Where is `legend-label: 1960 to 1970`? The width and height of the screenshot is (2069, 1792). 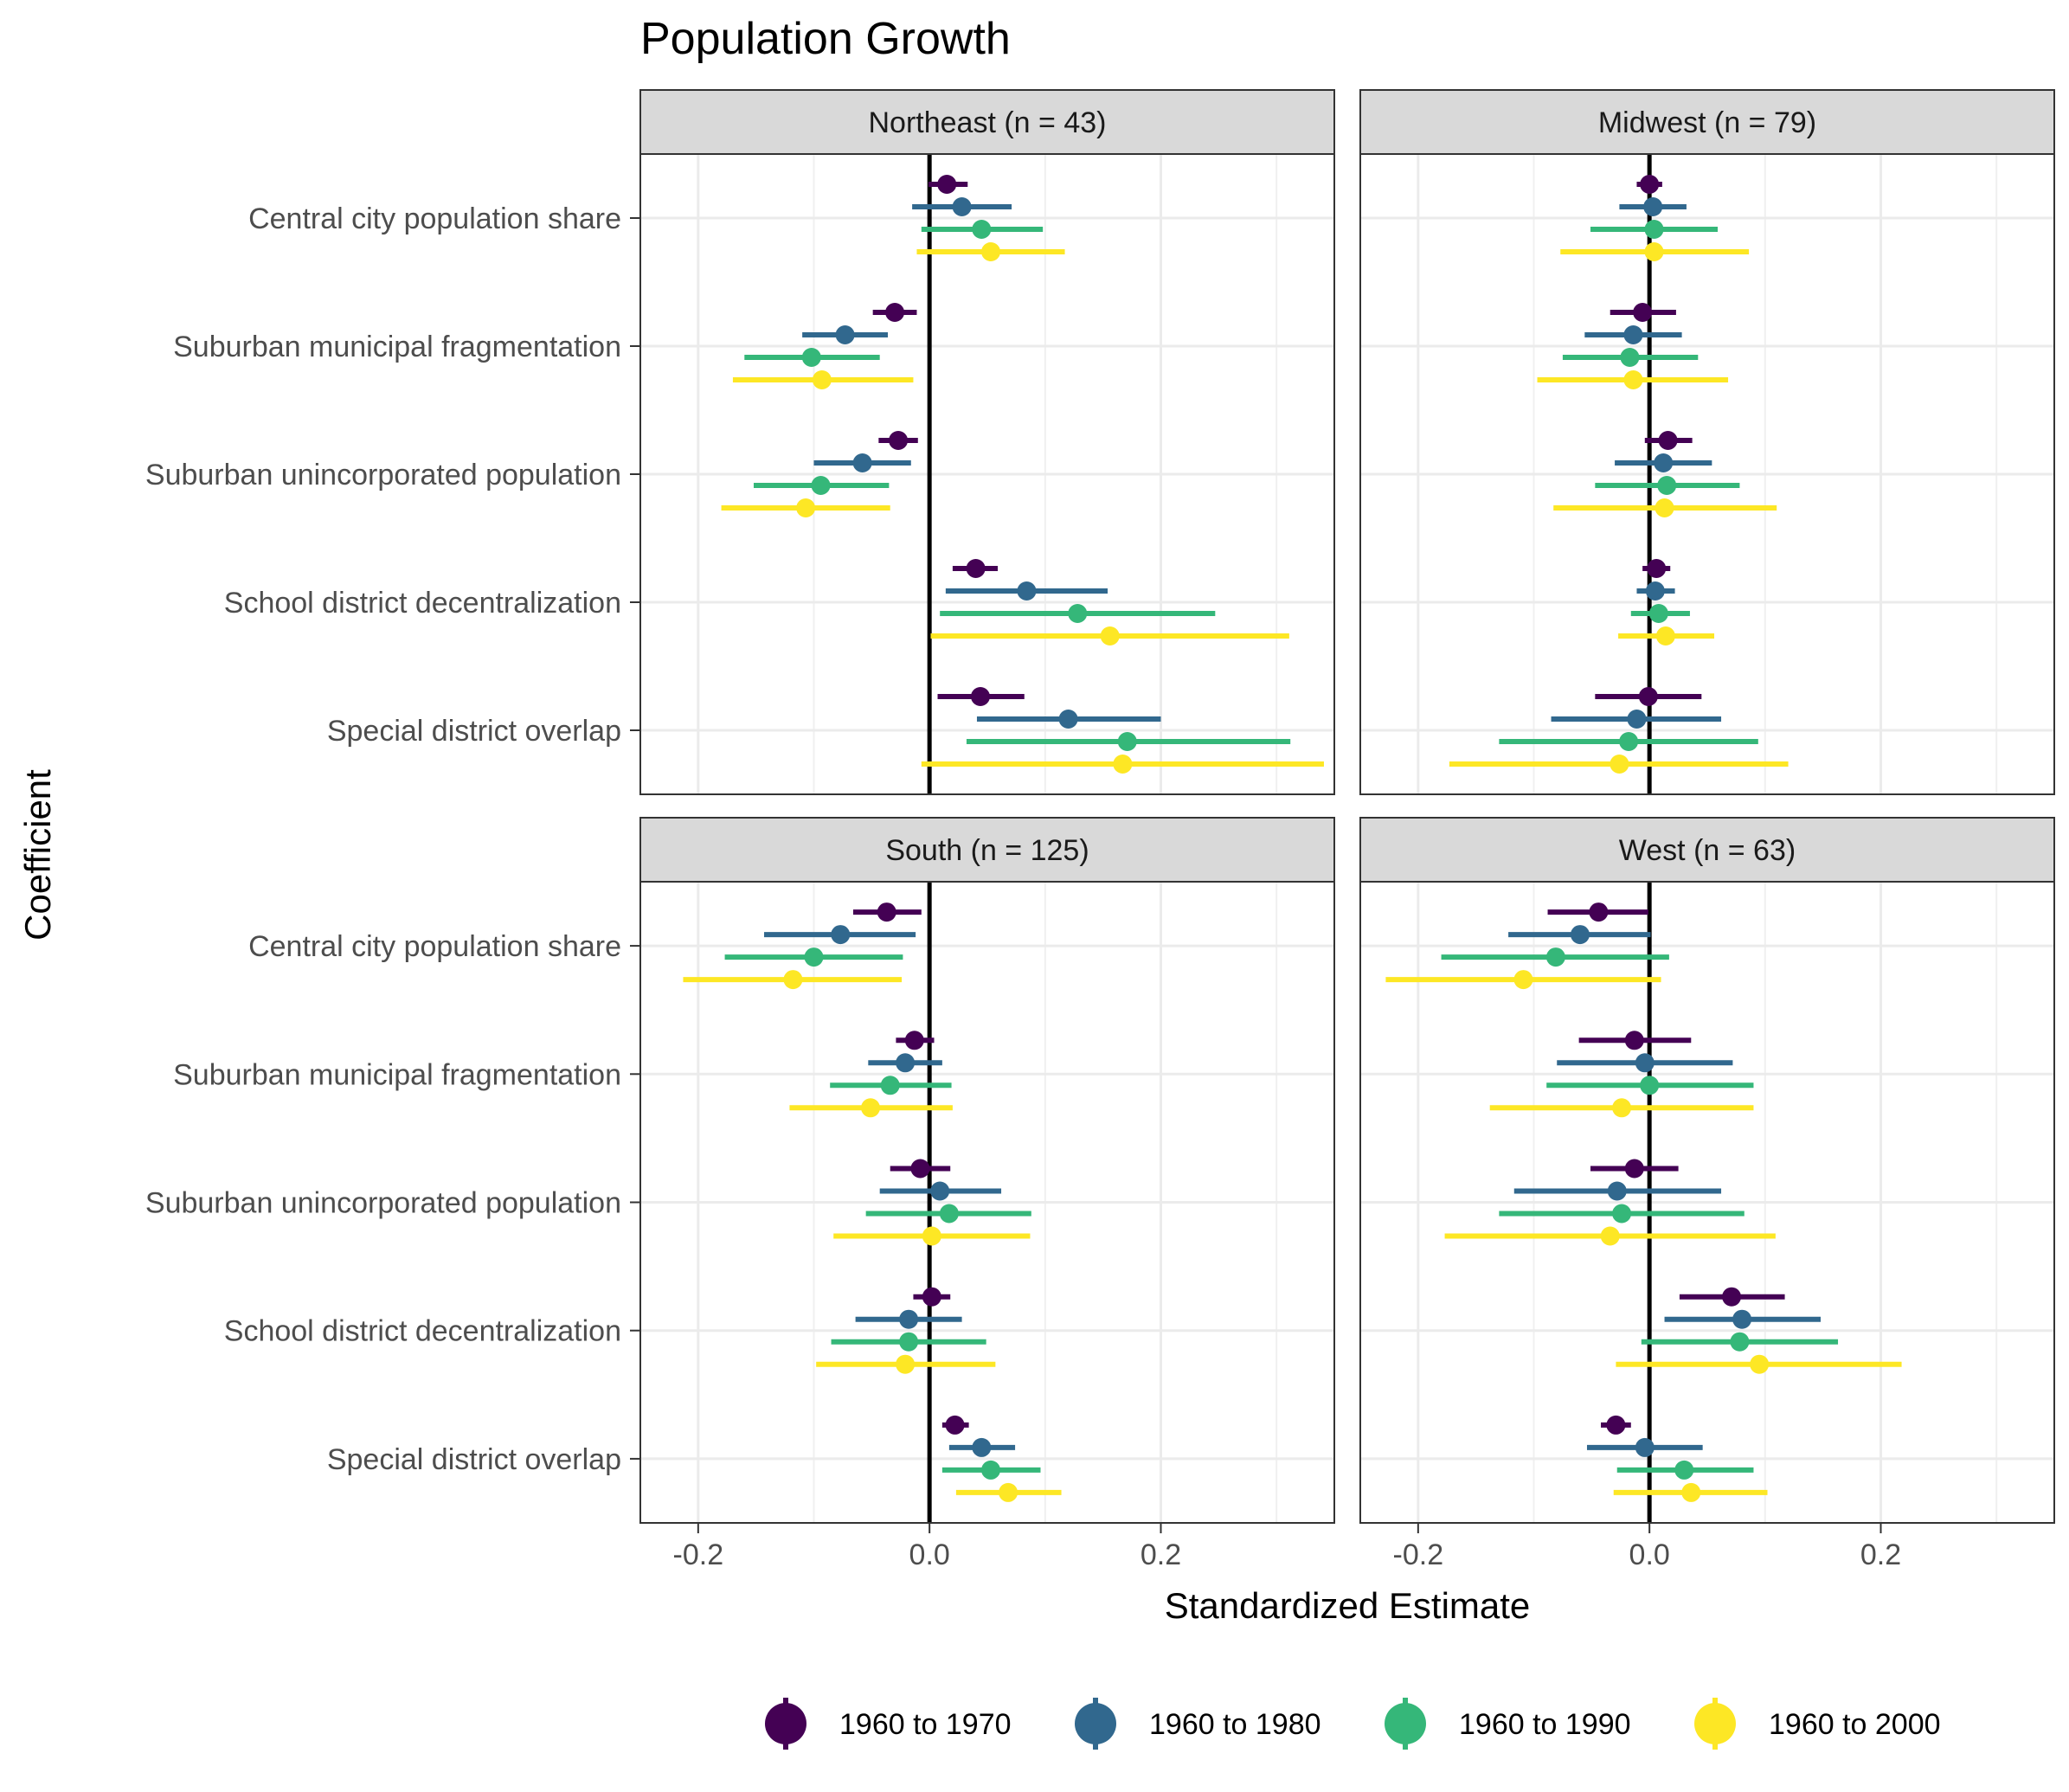
legend-label: 1960 to 1970 is located at coordinates (925, 1724).